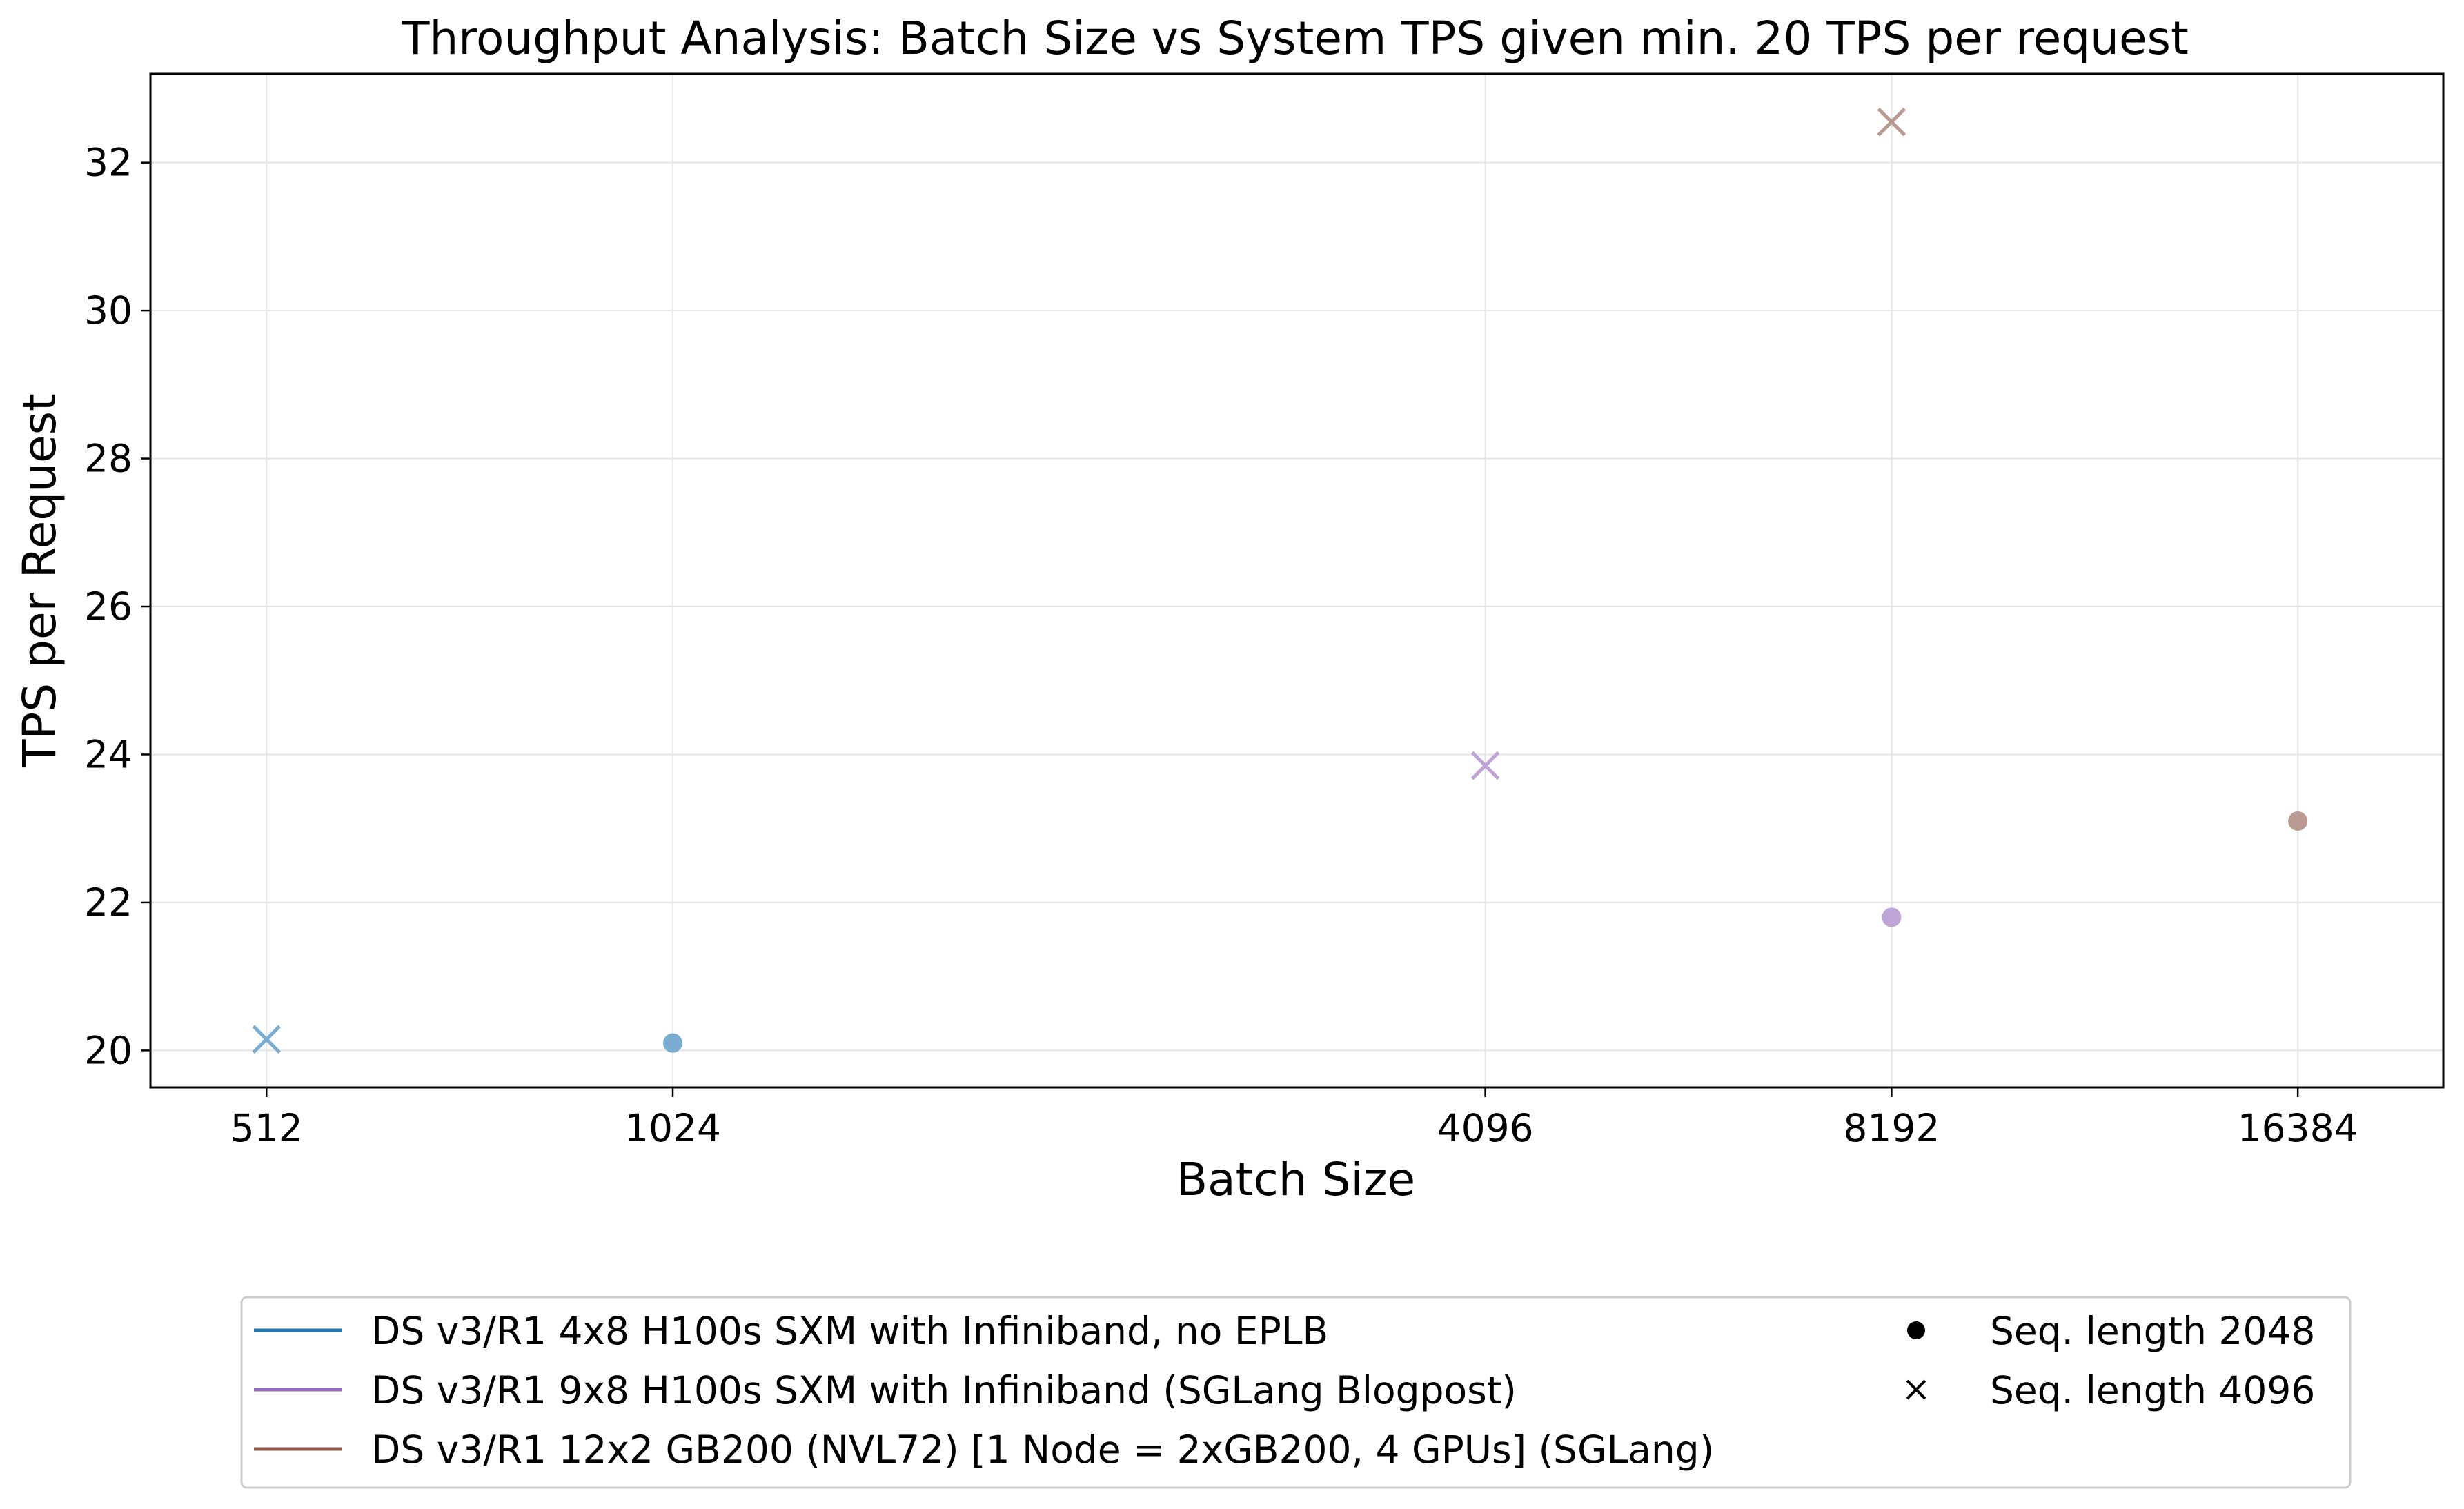 The height and width of the screenshot is (1509, 2464). I want to click on x-axis-label: Batch Size, so click(1295, 1179).